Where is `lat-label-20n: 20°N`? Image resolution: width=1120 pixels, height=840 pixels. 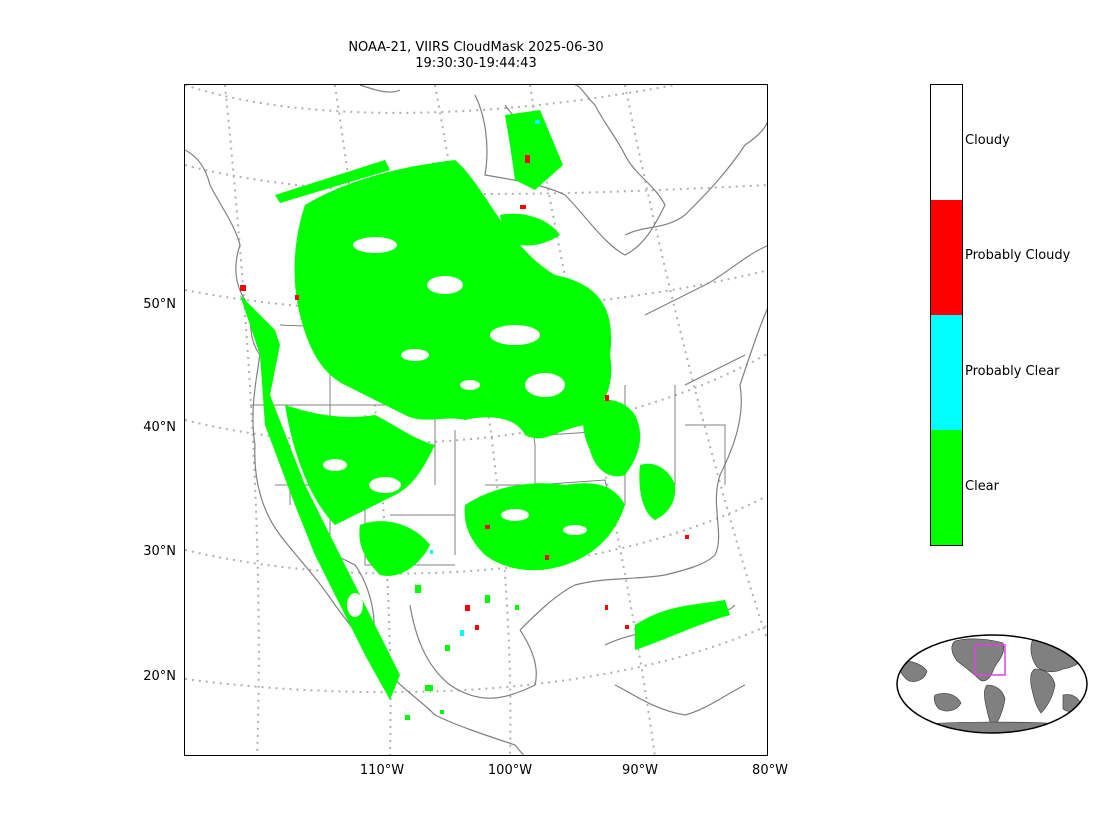
lat-label-20n: 20°N is located at coordinates (159, 676).